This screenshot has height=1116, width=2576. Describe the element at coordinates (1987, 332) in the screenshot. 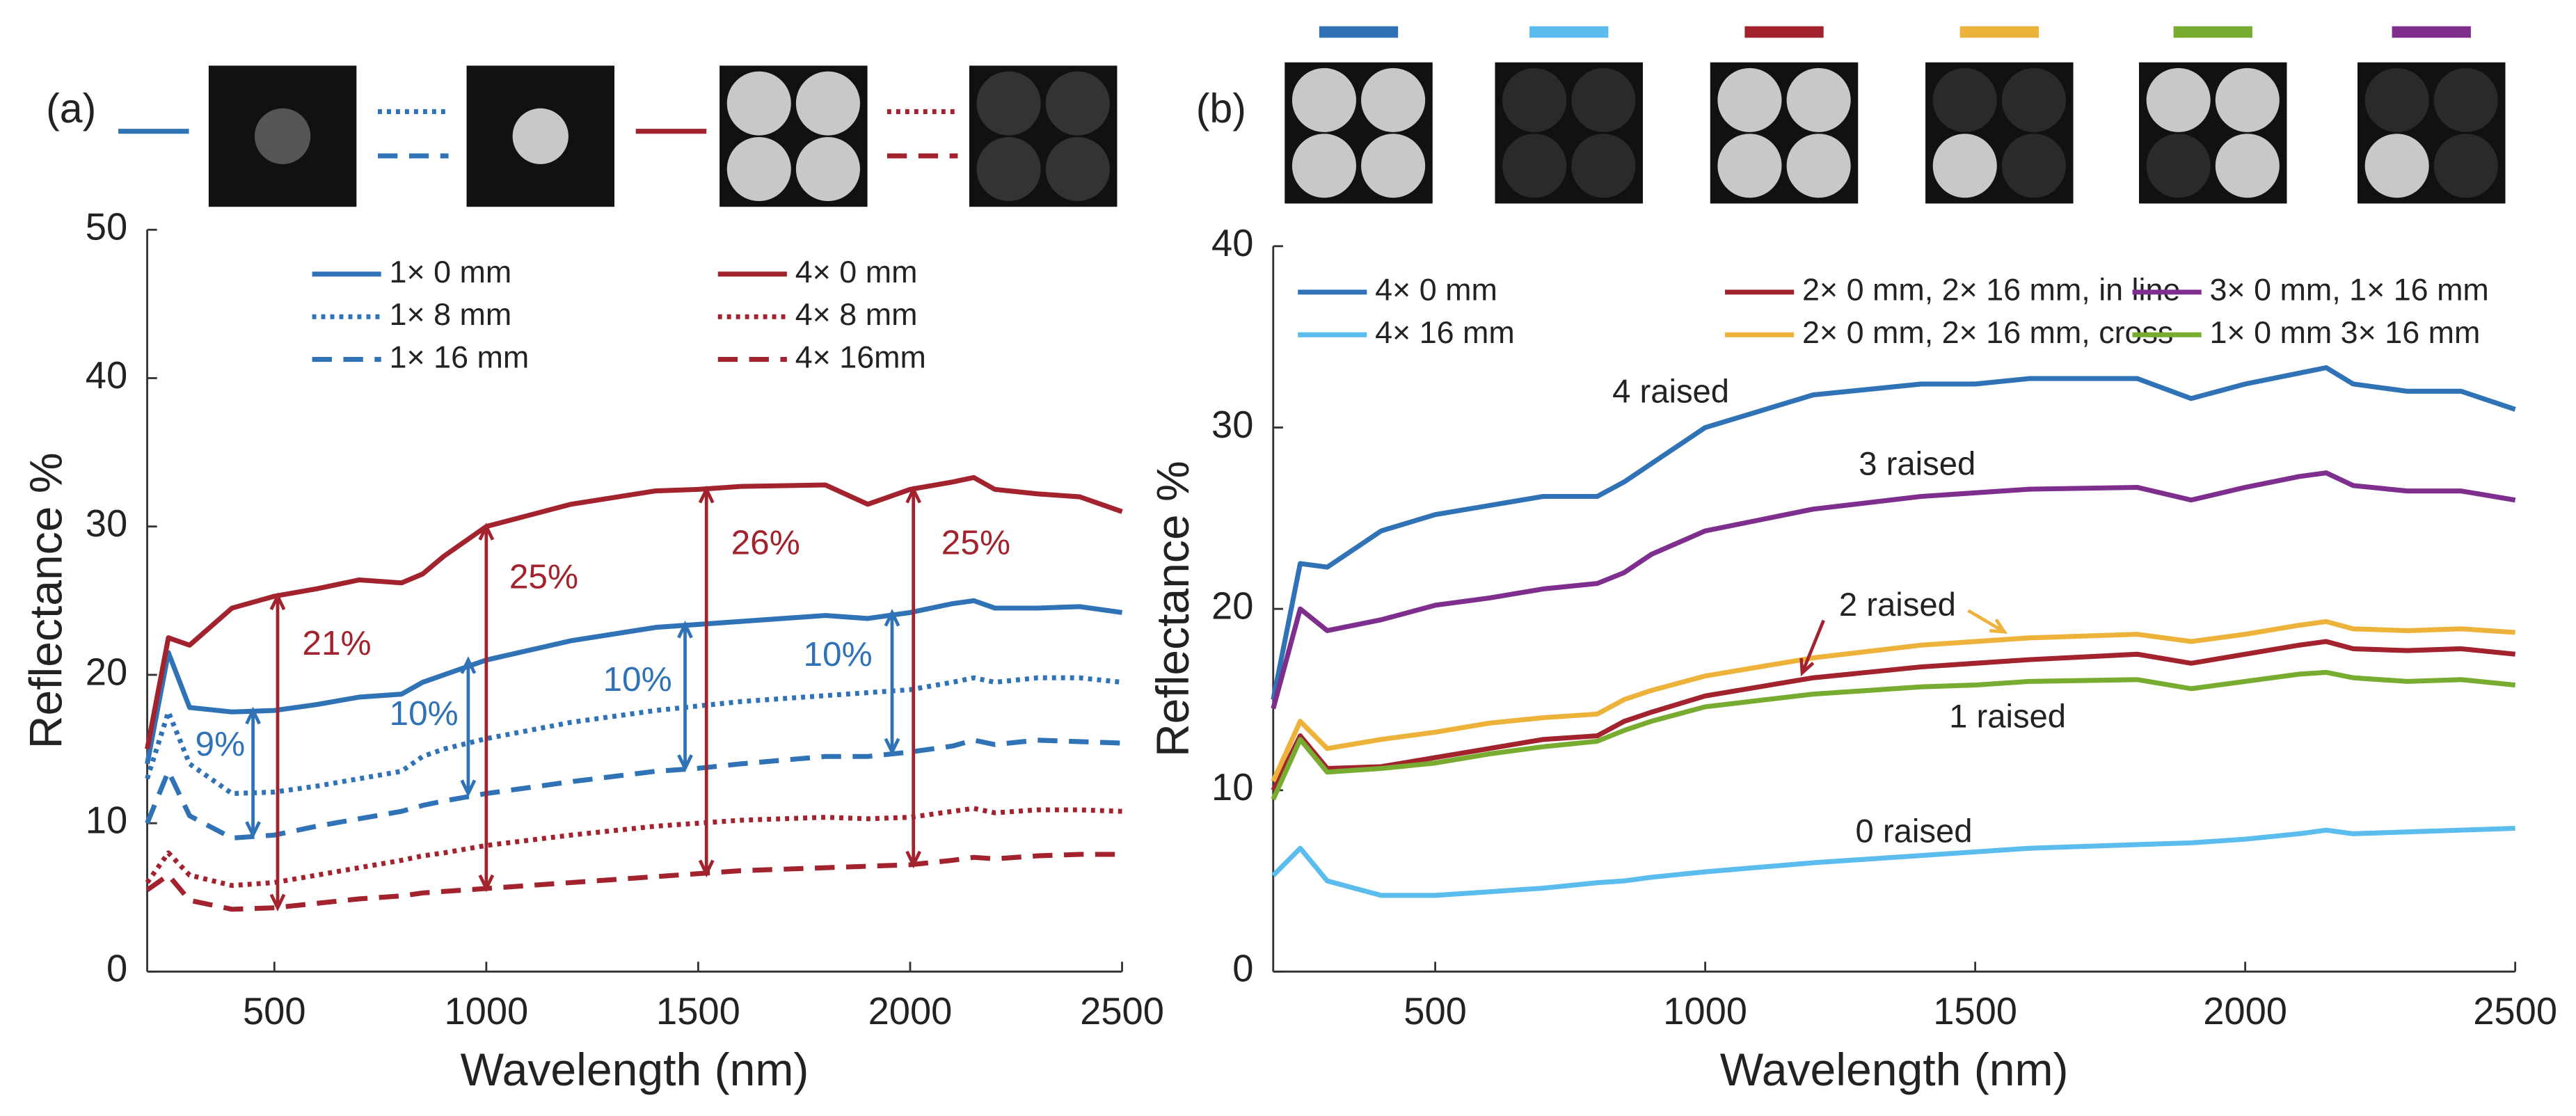

I see `legend-label: 2× 0 mm, 2× 16 mm, cross` at that location.